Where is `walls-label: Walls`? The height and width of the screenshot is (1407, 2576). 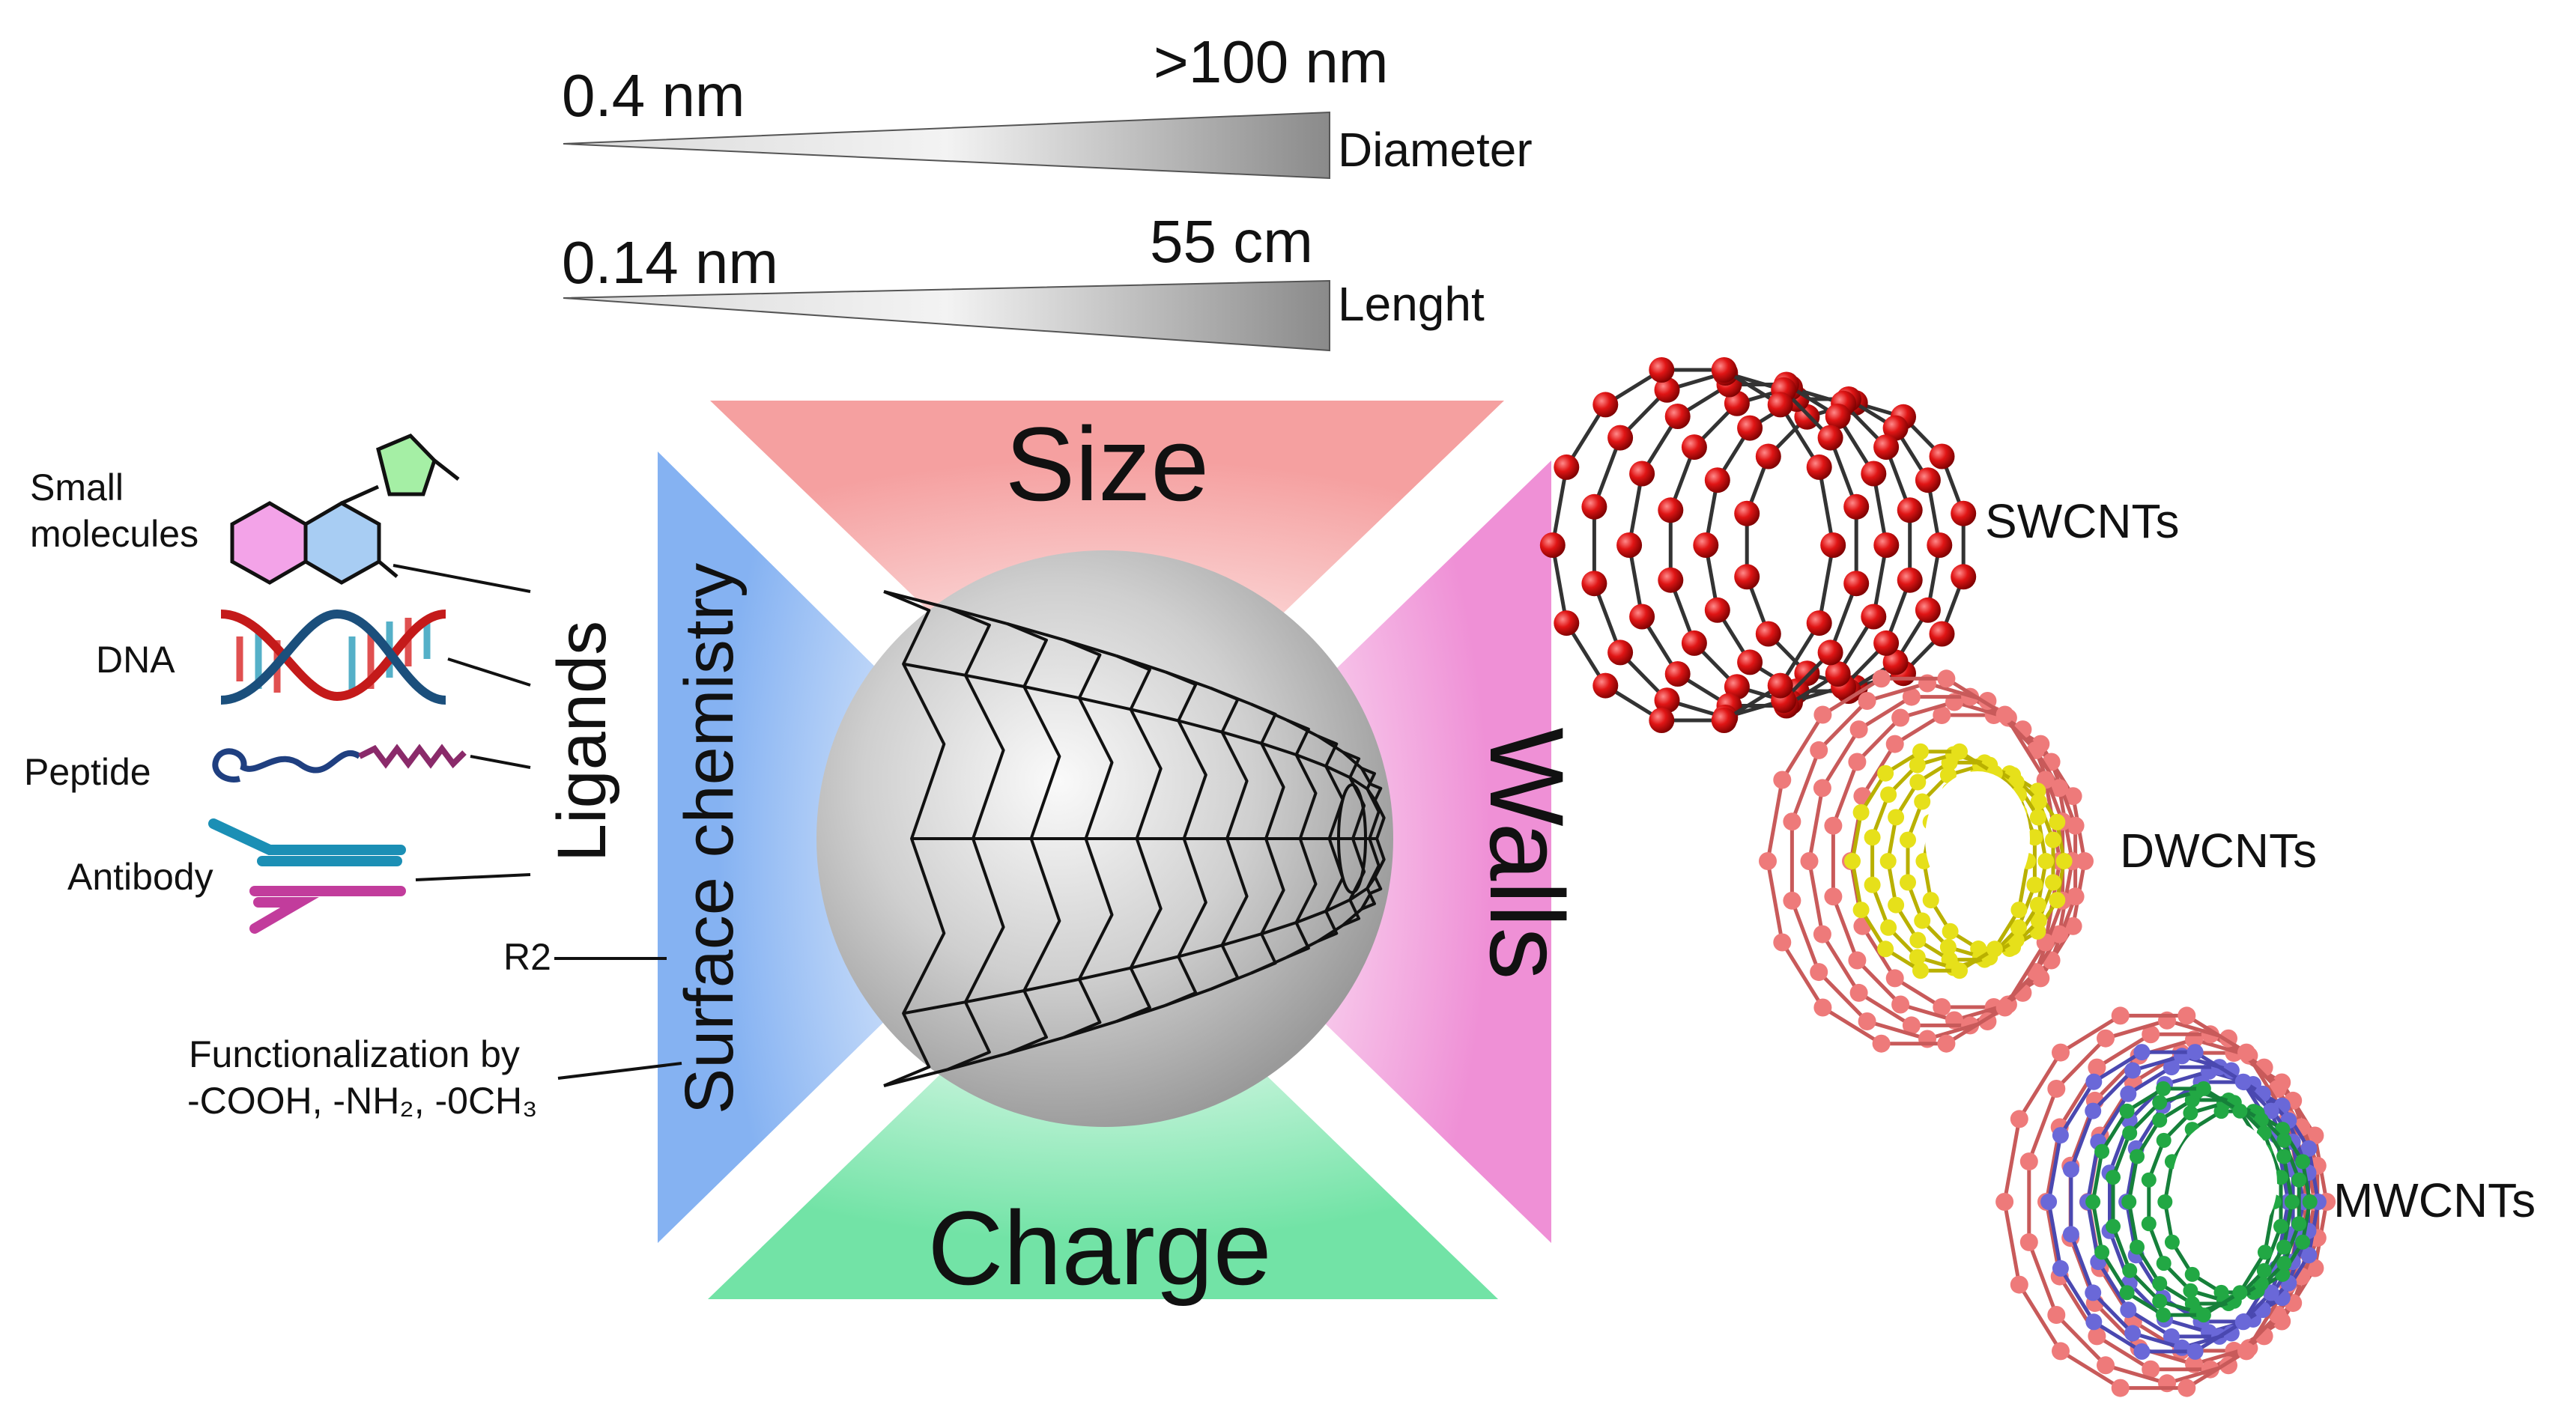 walls-label: Walls is located at coordinates (1527, 853).